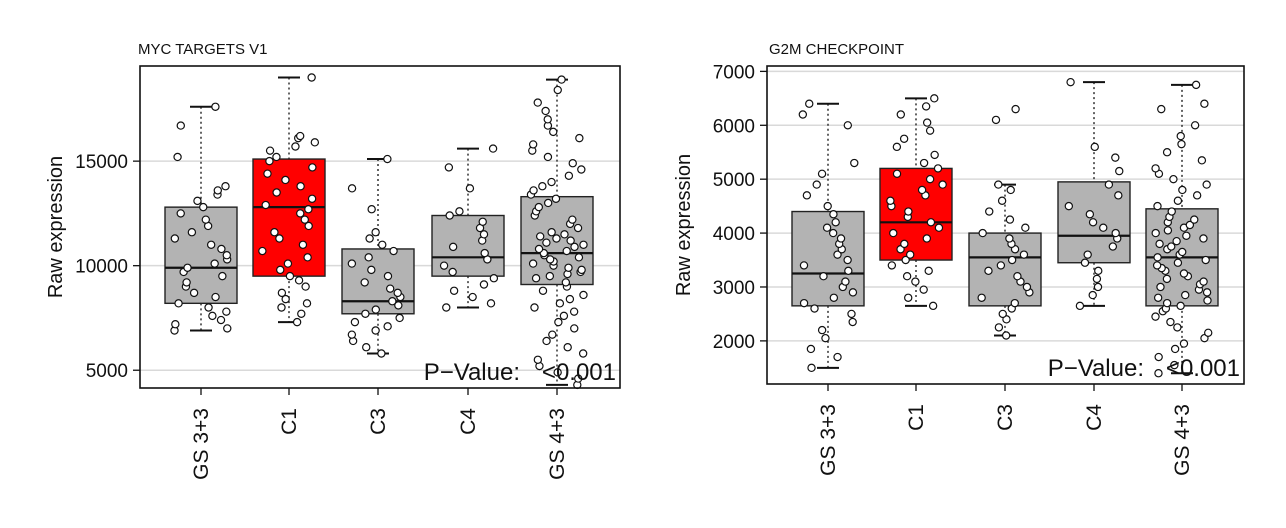 The image size is (1286, 528). What do you see at coordinates (101, 267) in the screenshot?
I see `y-tick-label: 10000` at bounding box center [101, 267].